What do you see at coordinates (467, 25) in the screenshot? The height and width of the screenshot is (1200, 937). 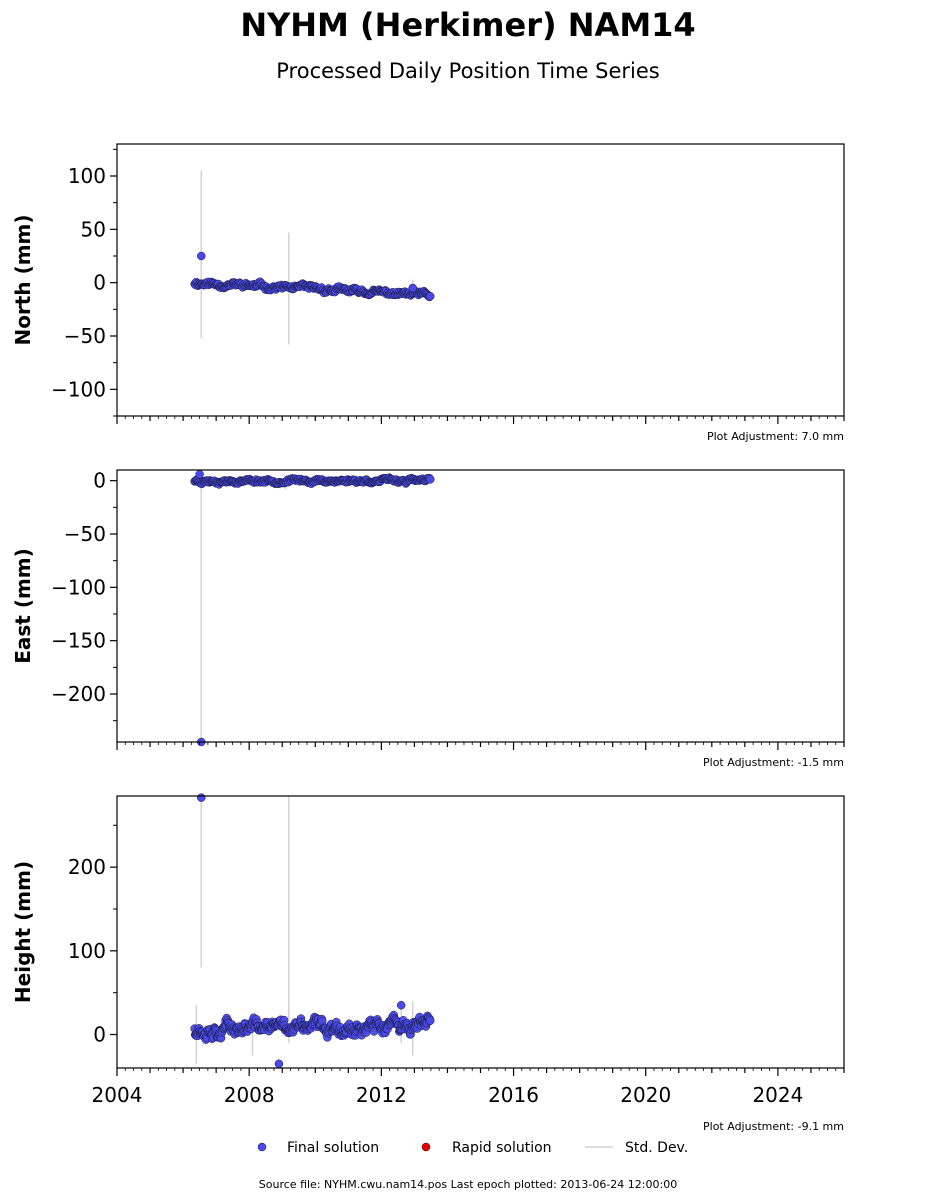 I see `chart-title: NYHM (Herkimer) NAM14` at bounding box center [467, 25].